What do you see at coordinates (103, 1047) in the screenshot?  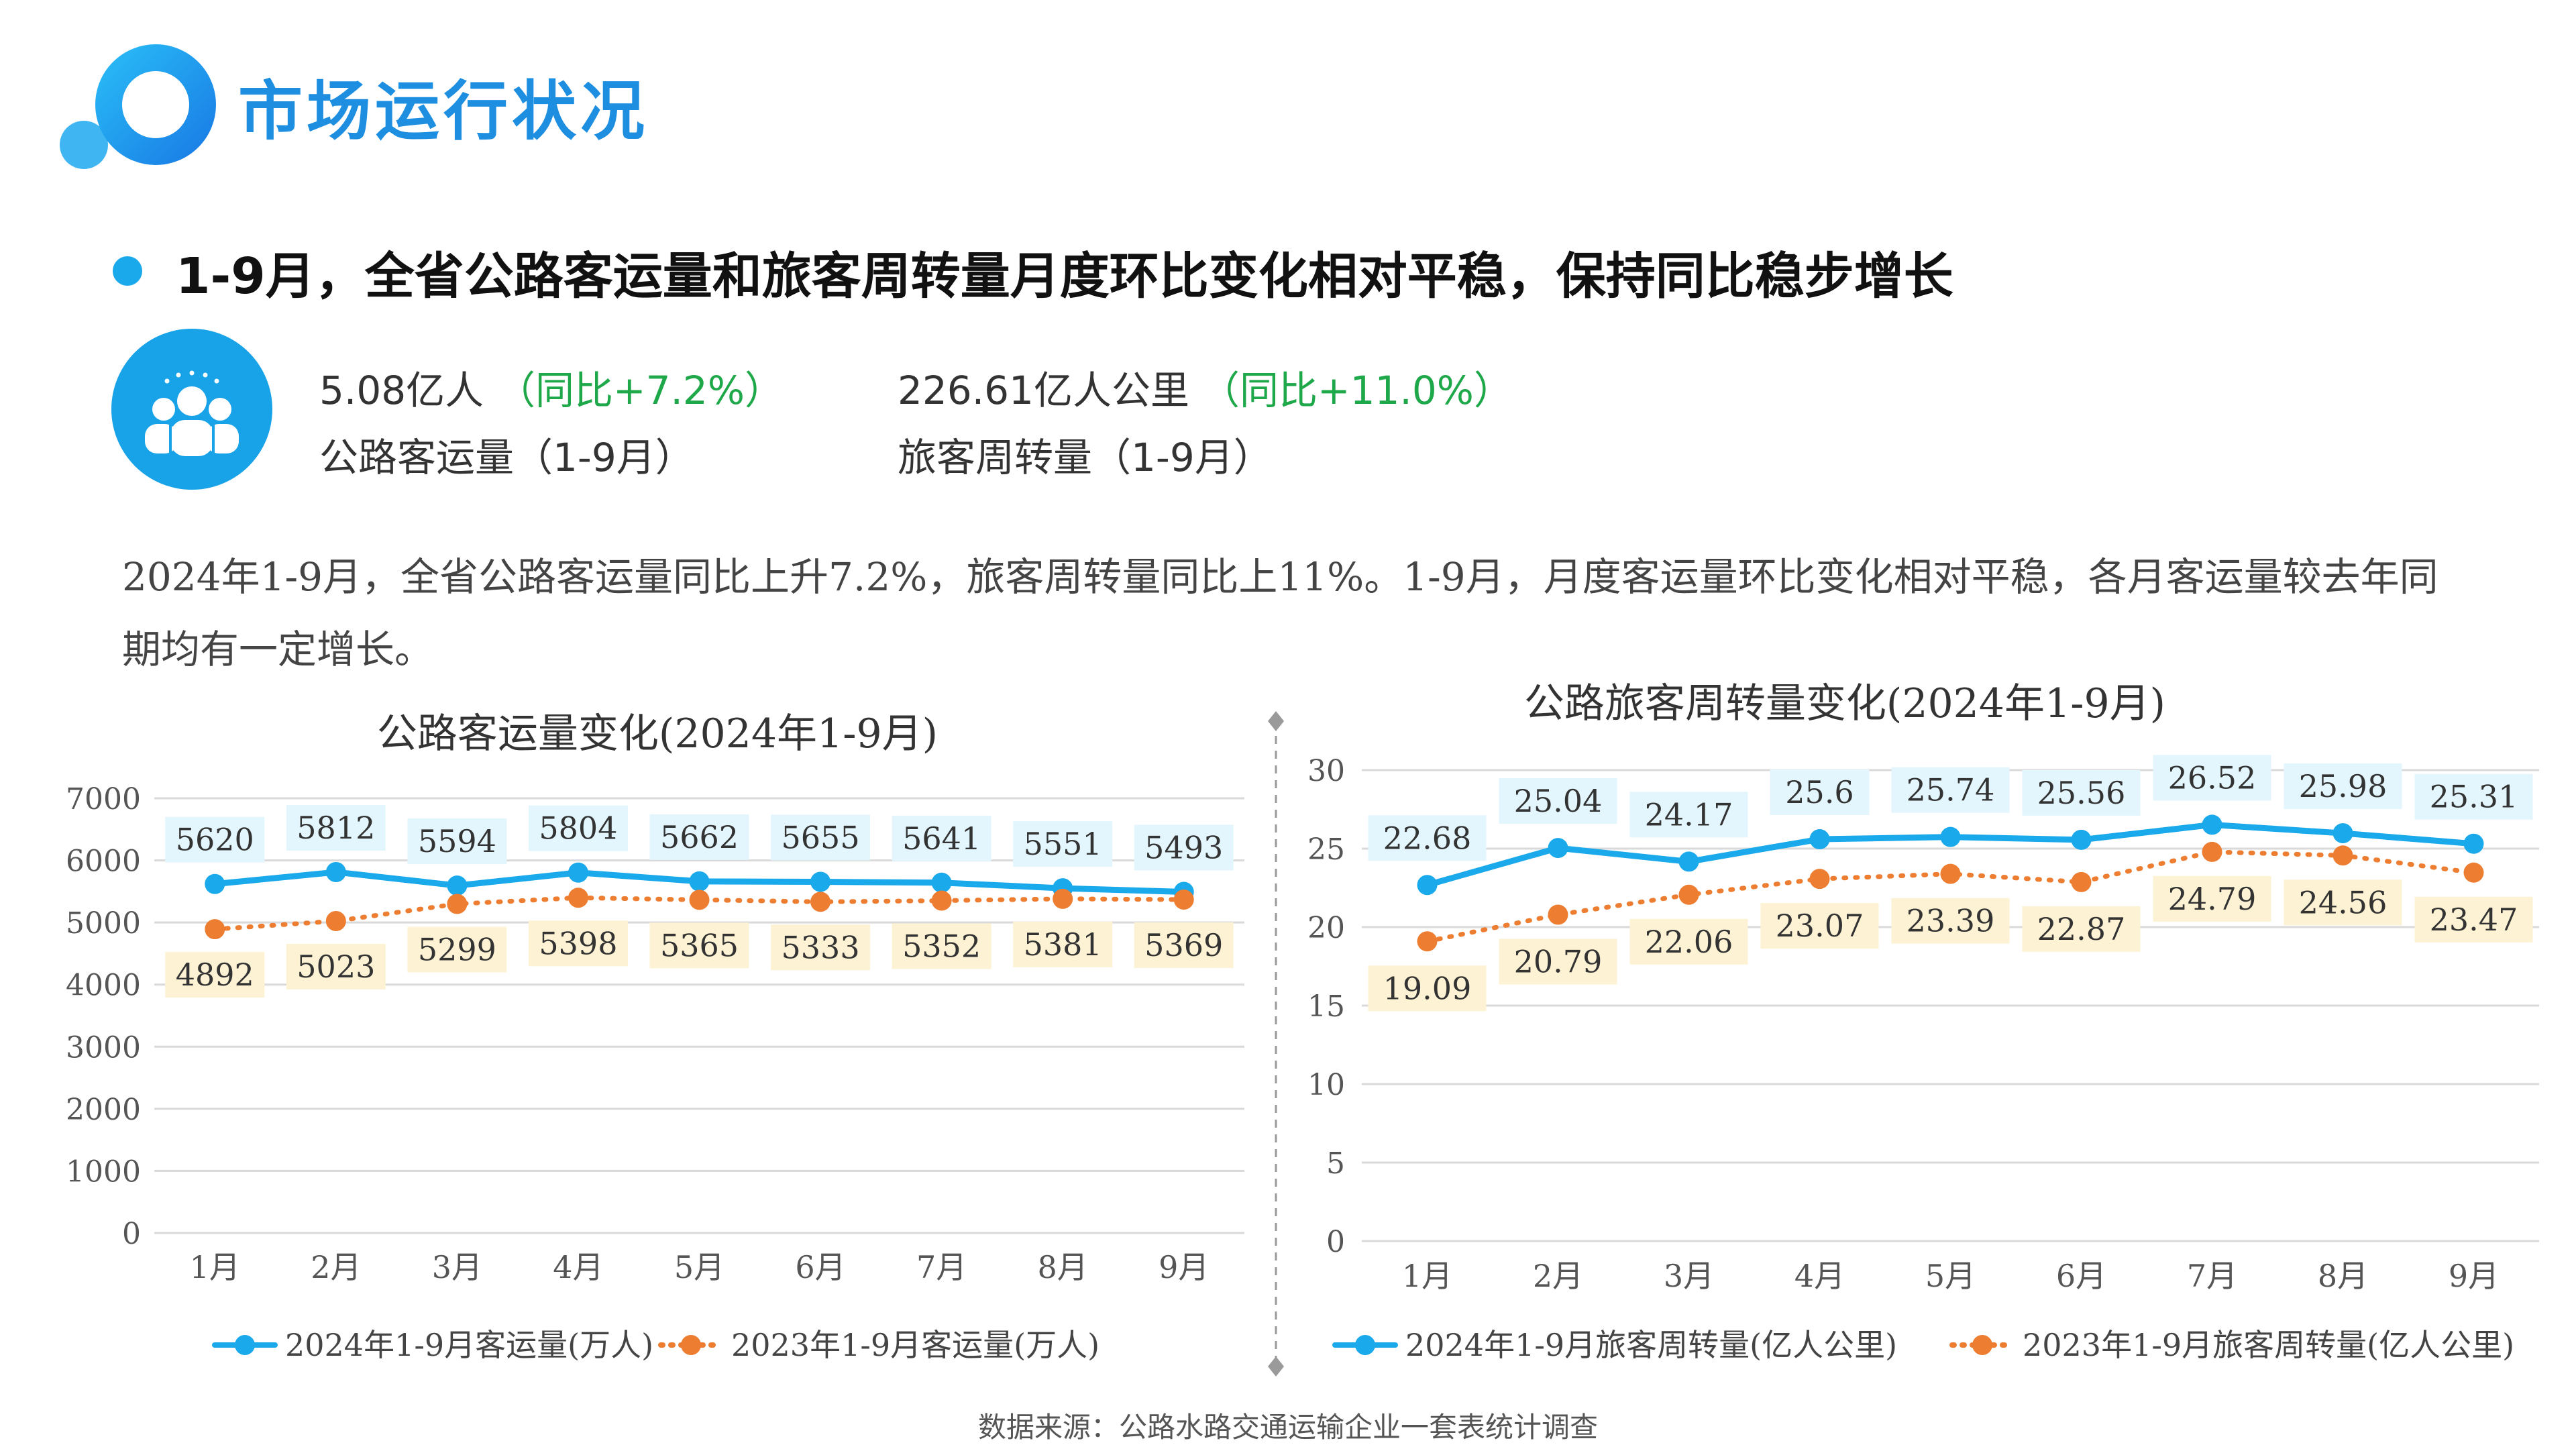 I see `y-tick-label: 3000` at bounding box center [103, 1047].